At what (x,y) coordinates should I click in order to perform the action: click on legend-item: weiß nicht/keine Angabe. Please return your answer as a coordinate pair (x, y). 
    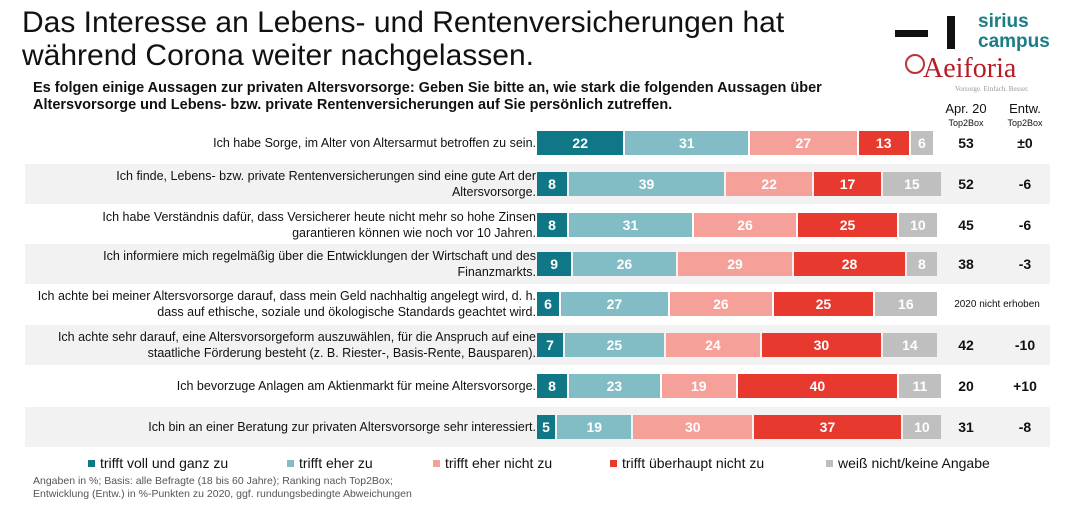
    Looking at the image, I should click on (908, 463).